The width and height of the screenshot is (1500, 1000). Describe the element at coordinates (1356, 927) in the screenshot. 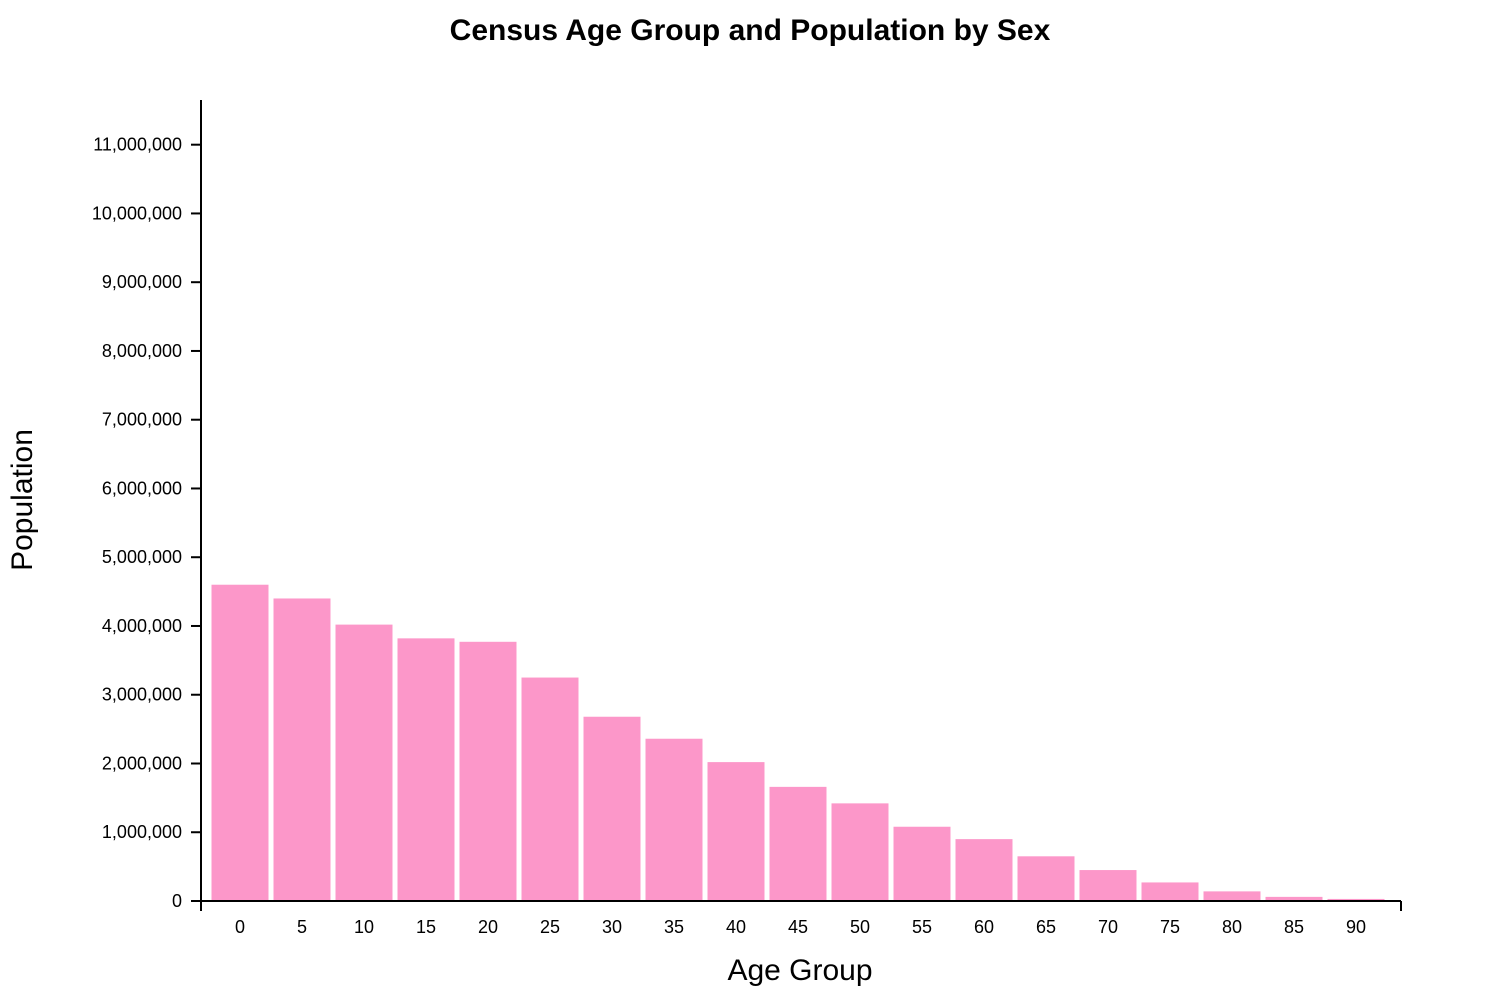

I see `x-tick-label: 90` at that location.